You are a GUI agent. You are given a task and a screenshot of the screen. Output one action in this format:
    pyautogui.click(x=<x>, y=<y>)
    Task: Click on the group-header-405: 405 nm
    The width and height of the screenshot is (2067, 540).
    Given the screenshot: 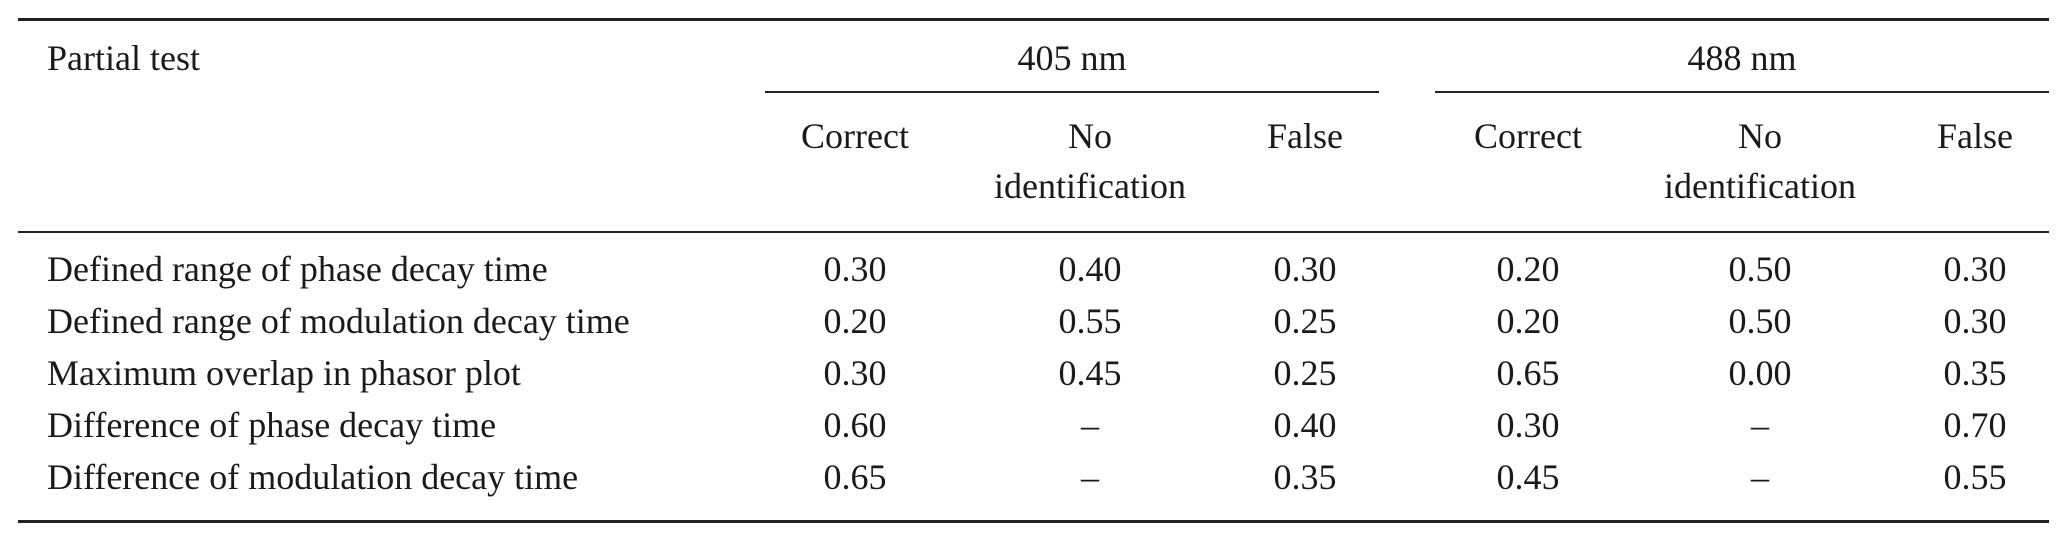 What is the action you would take?
    pyautogui.click(x=1072, y=58)
    